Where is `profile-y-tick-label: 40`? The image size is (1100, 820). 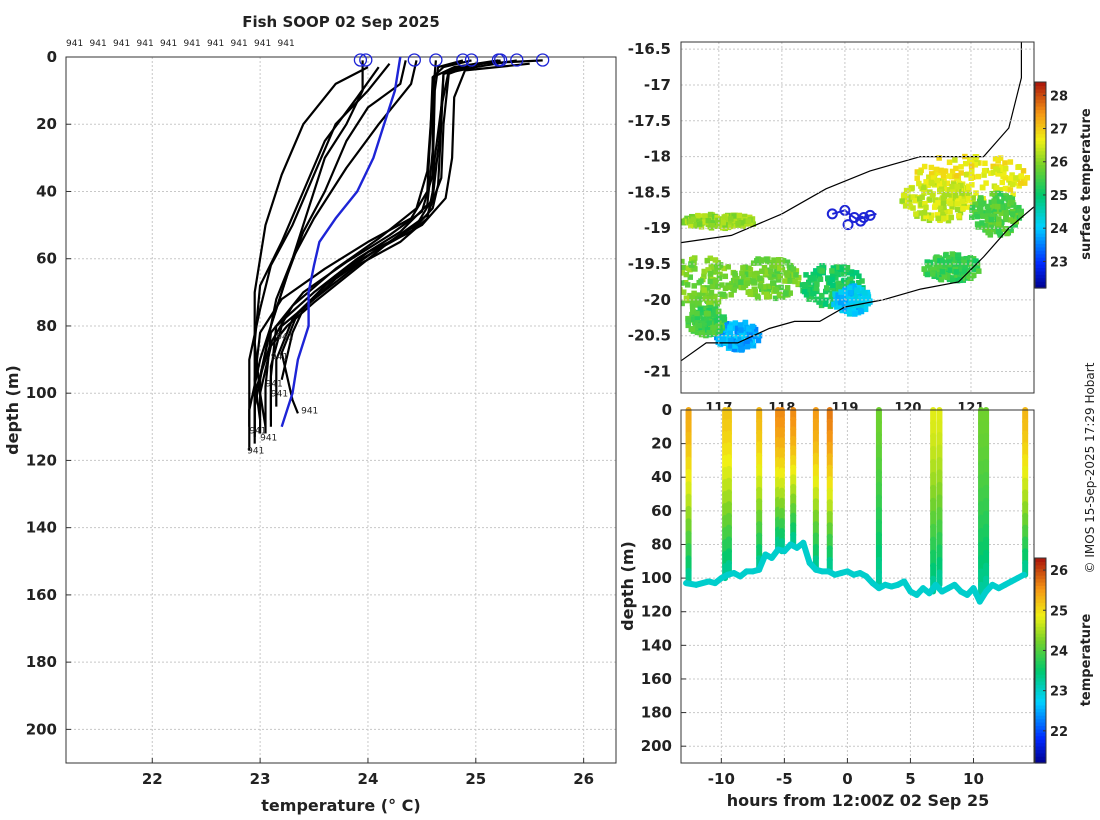
profile-y-tick-label: 40 is located at coordinates (46, 191).